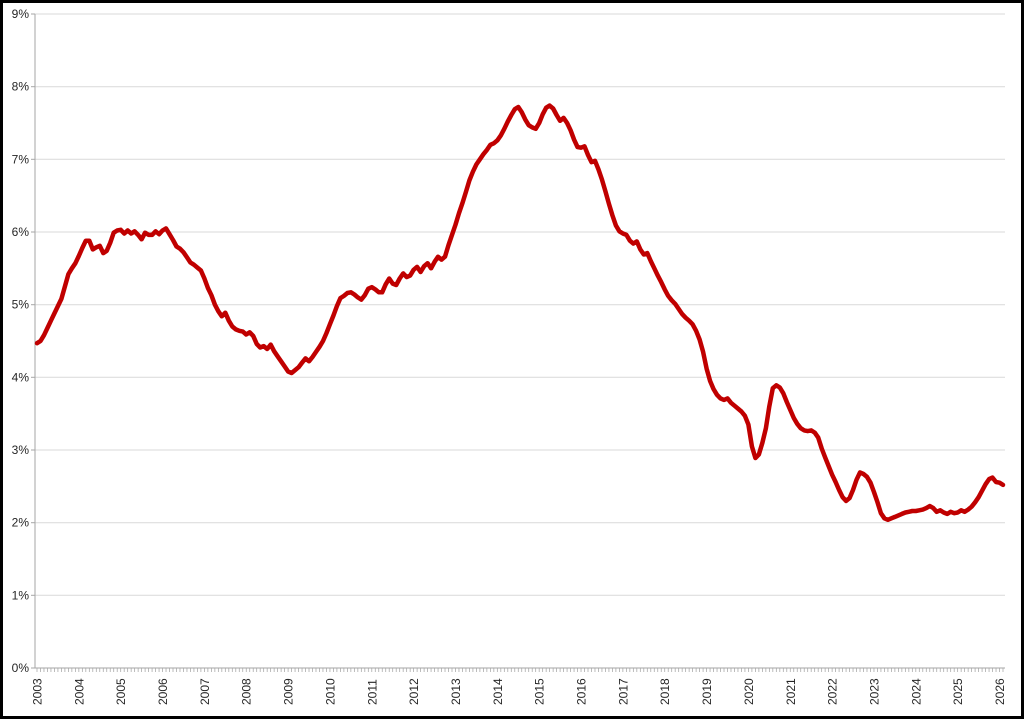  What do you see at coordinates (791, 691) in the screenshot?
I see `x-year-label: 2021` at bounding box center [791, 691].